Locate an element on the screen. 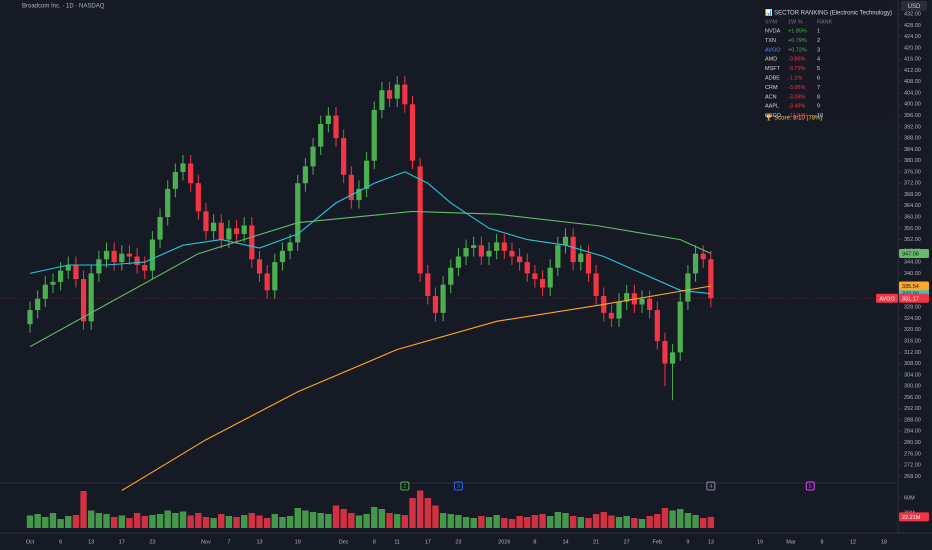 This screenshot has height=550, width=932. ticker-tag-box is located at coordinates (887, 298).